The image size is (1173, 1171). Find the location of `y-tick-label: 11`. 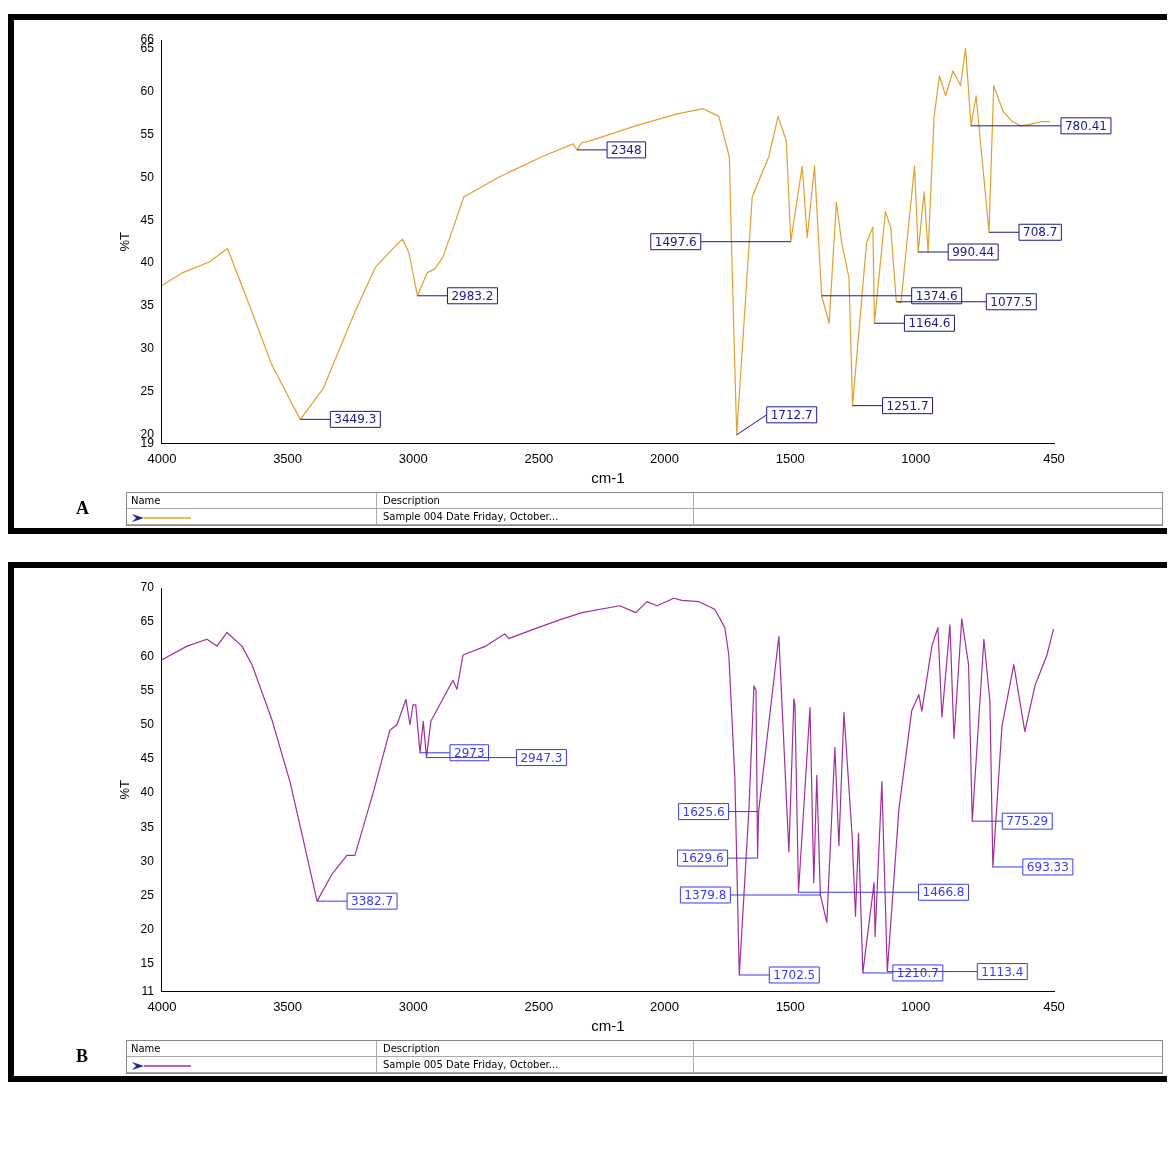

y-tick-label: 11 is located at coordinates (148, 990).